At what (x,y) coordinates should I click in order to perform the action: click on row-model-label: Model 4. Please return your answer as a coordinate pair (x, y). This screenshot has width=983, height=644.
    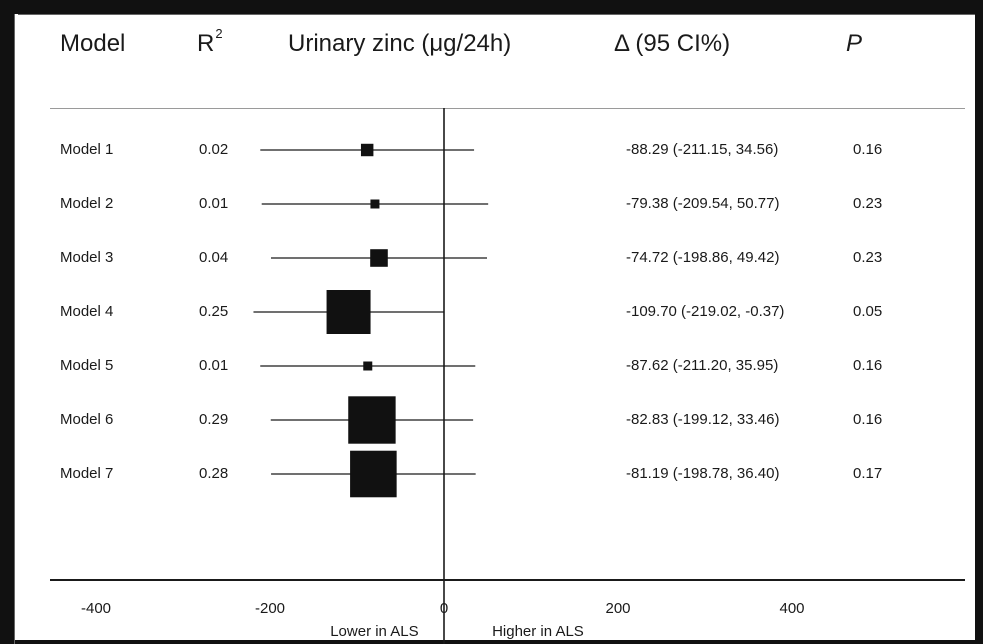
    Looking at the image, I should click on (87, 311).